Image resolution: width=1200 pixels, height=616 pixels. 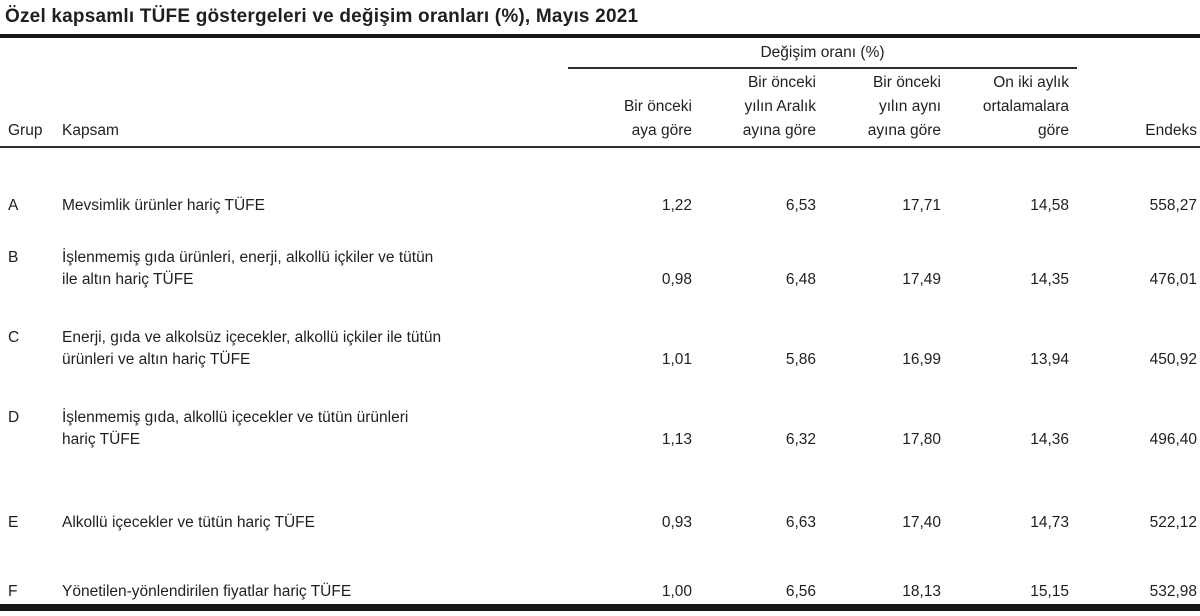 I want to click on table-bottom-line, so click(x=600, y=607).